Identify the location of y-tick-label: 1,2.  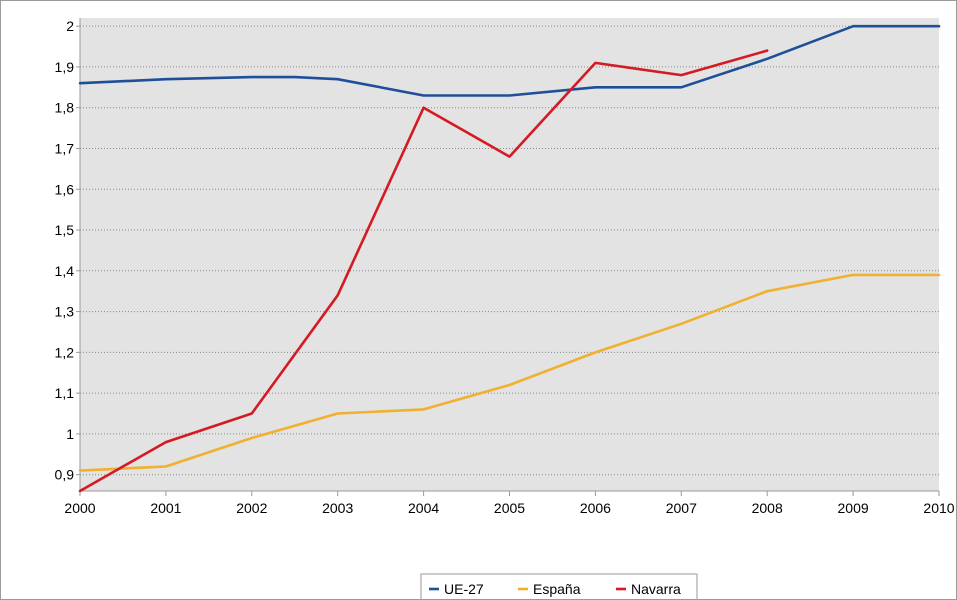
(65, 352).